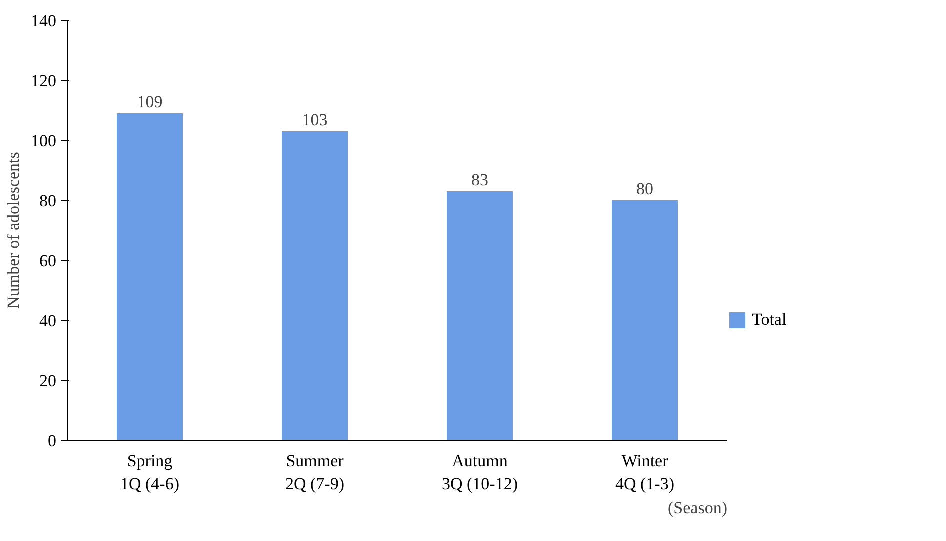 This screenshot has width=946, height=541. I want to click on y-tick-label: 140, so click(43, 21).